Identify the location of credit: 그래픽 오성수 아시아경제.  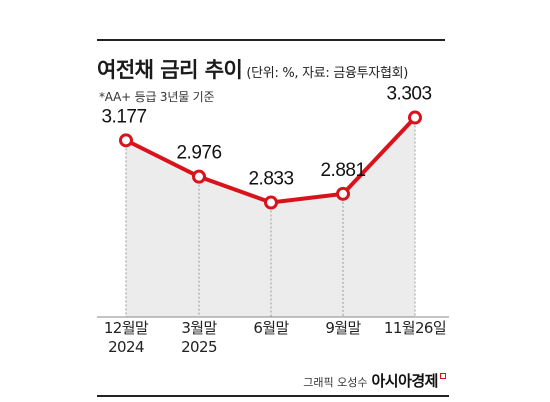
(374, 380).